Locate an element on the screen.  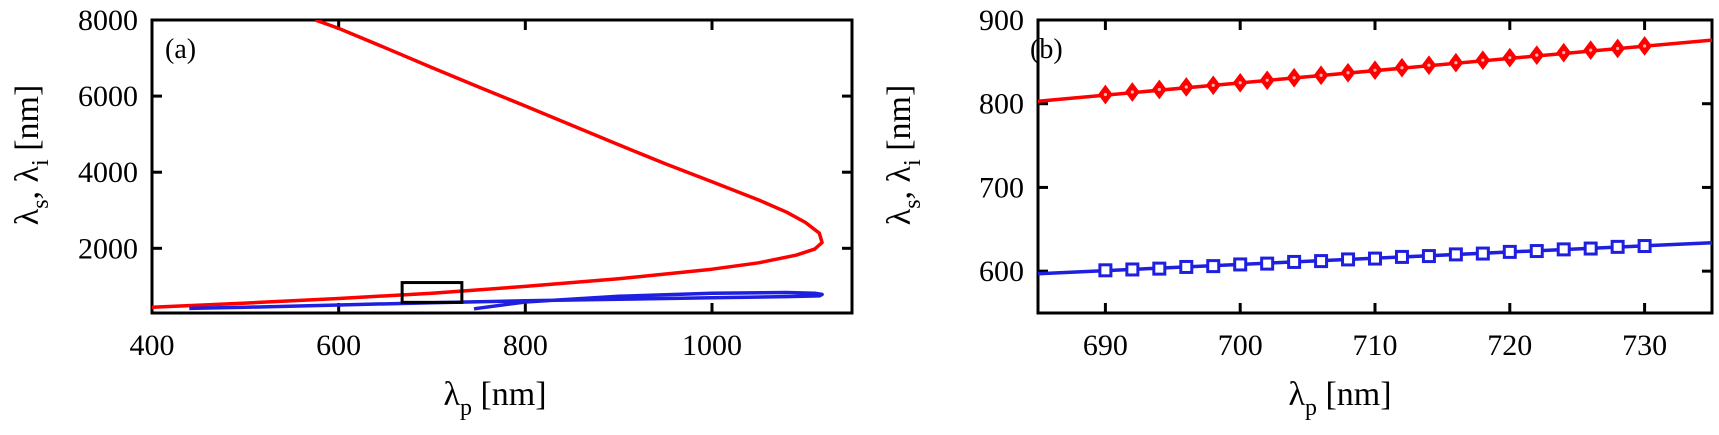
y-tick-label: 2000 is located at coordinates (108, 248).